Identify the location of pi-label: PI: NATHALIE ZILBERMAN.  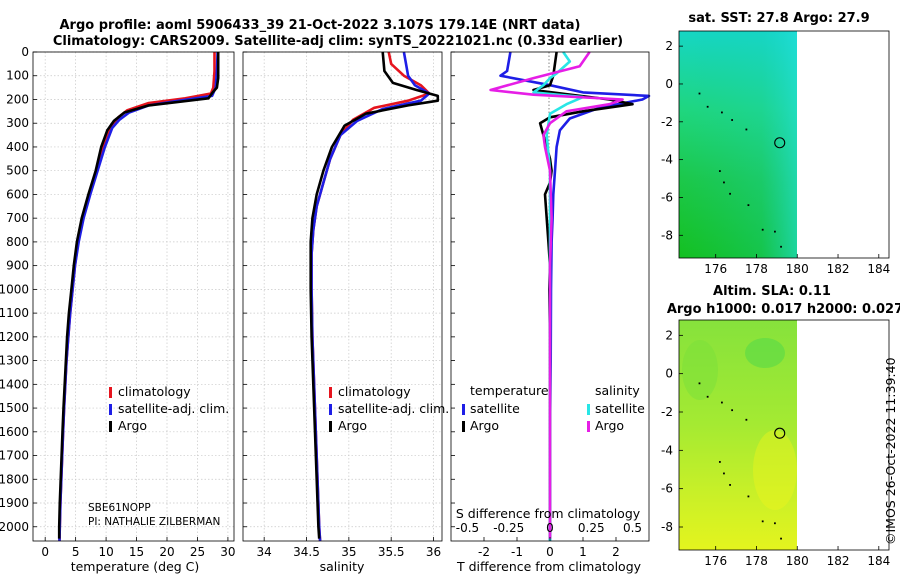
(154, 522).